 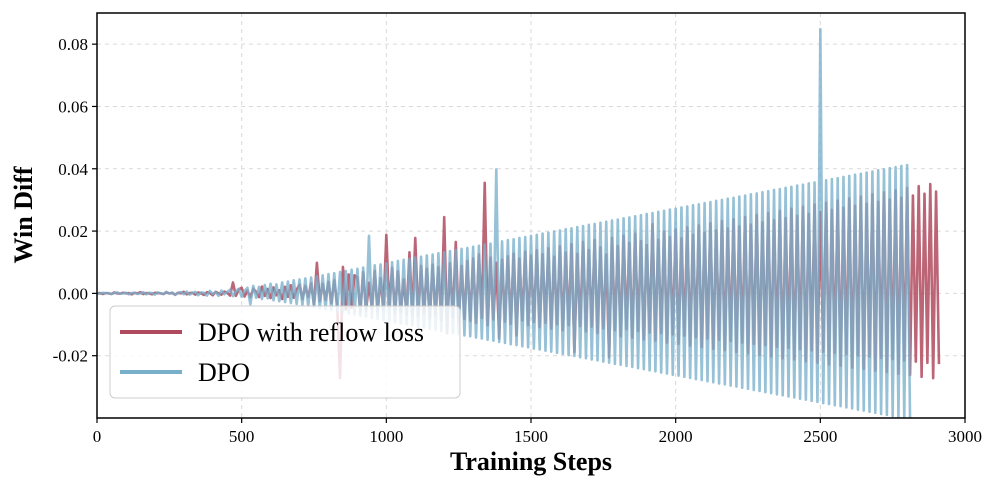 I want to click on y-tick-label-4: 0.06, so click(x=73, y=106).